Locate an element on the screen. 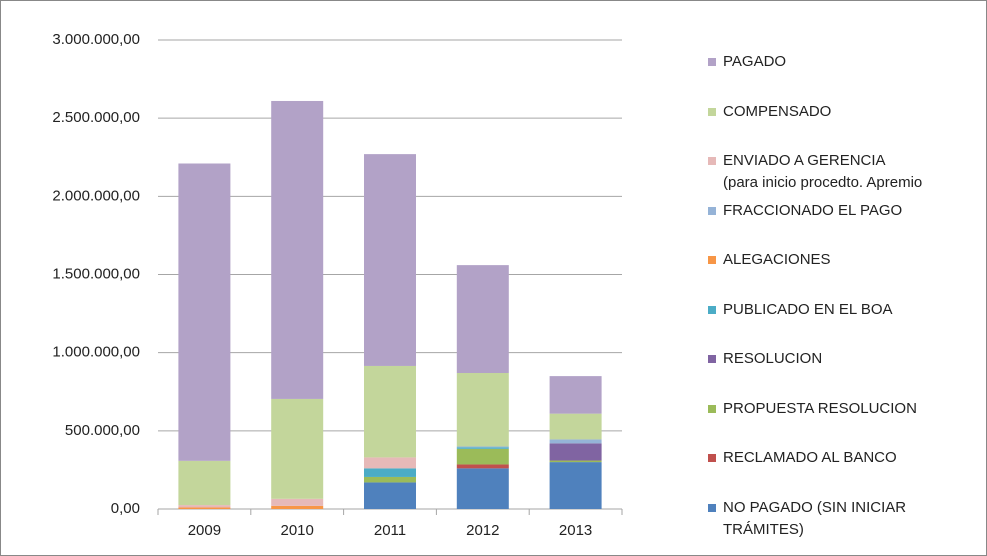  legend-label: NO PAGADO (SIN INICIAR TRÁMITES) is located at coordinates (815, 518).